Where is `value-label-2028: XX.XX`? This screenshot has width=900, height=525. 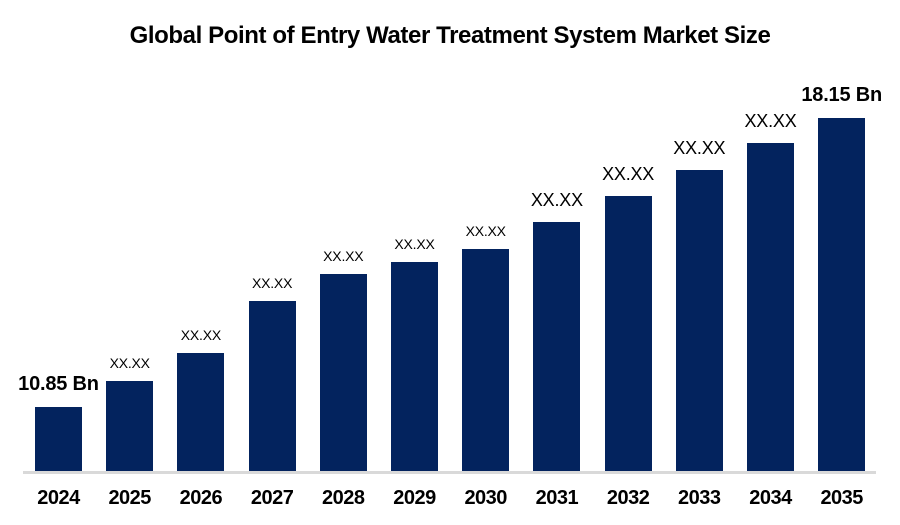
value-label-2028: XX.XX is located at coordinates (343, 256).